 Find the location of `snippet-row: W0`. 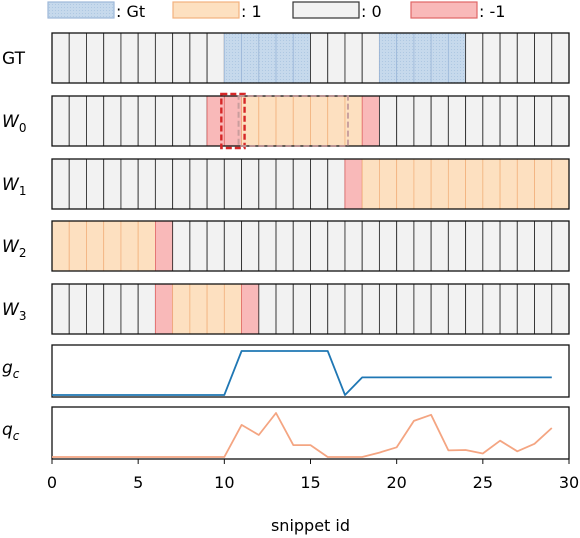

snippet-row: W0 is located at coordinates (286, 121).